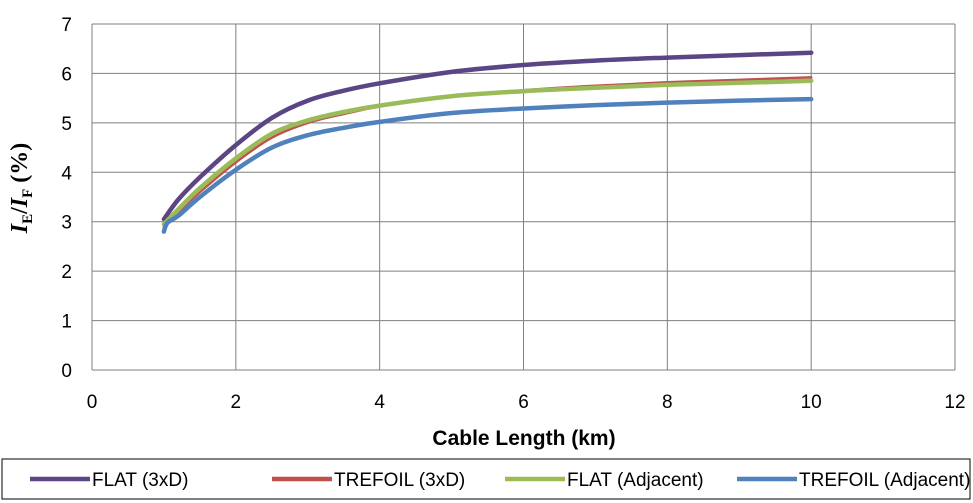 The image size is (973, 503). I want to click on x-tick-label: 8, so click(667, 402).